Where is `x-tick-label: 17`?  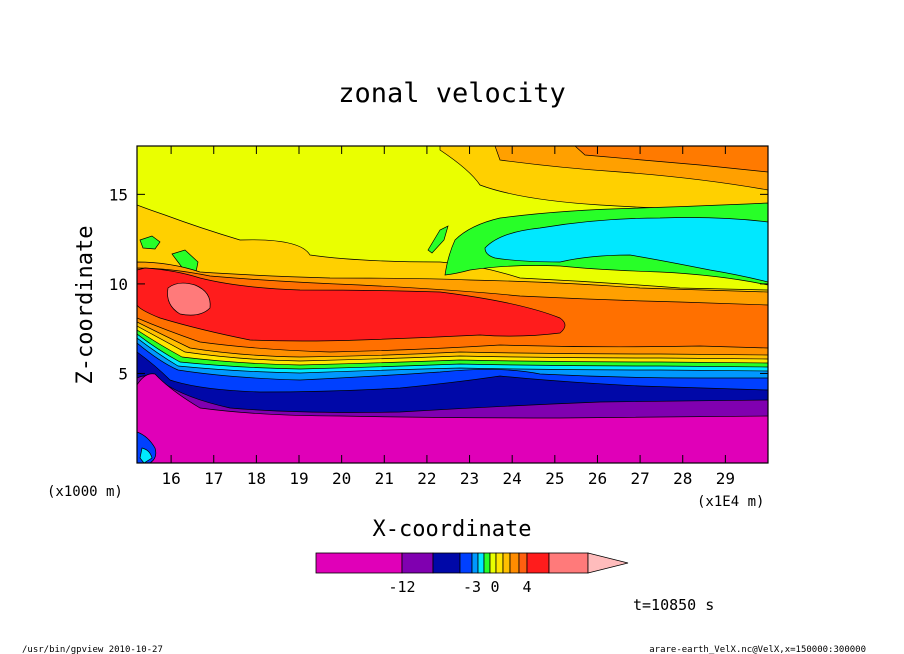 x-tick-label: 17 is located at coordinates (213, 478).